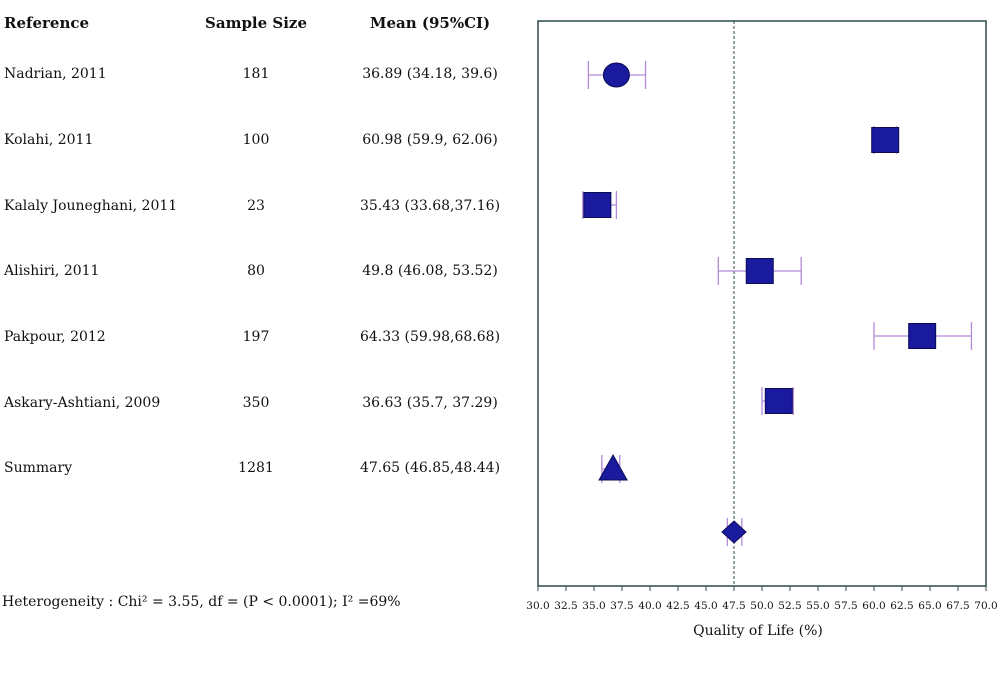 The height and width of the screenshot is (686, 1000). I want to click on x-tick-label: 37.5, so click(621, 606).